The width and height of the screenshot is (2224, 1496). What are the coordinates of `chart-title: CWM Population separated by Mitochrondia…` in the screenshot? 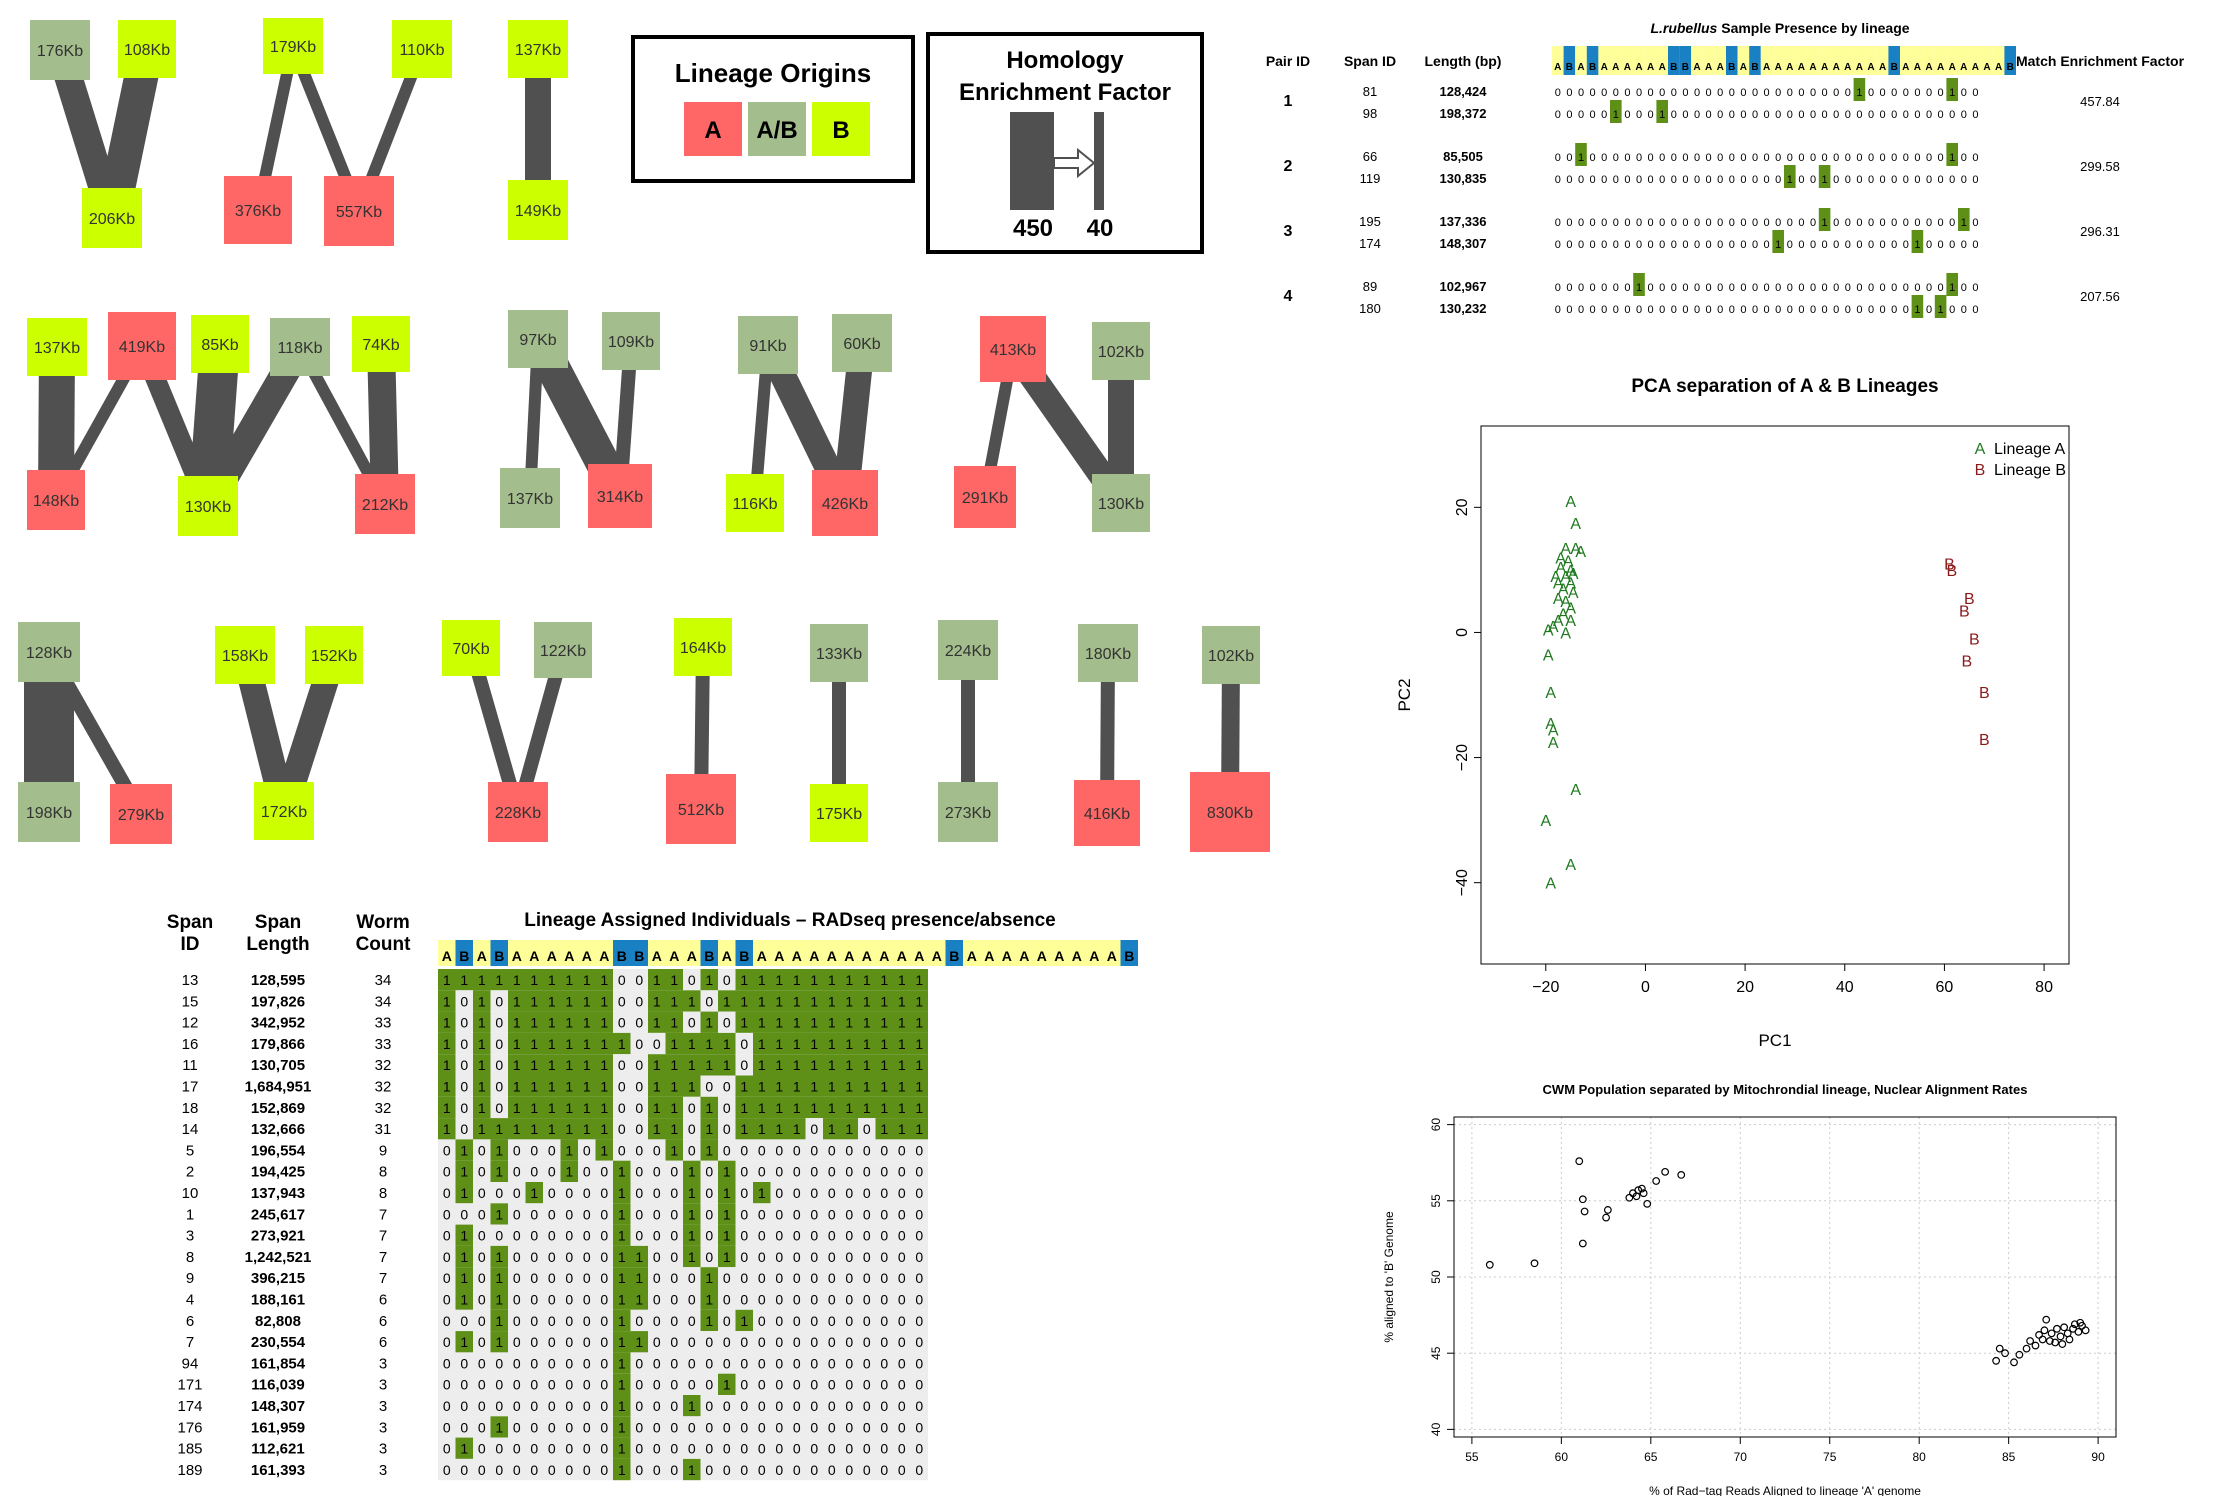 It's located at (1785, 1089).